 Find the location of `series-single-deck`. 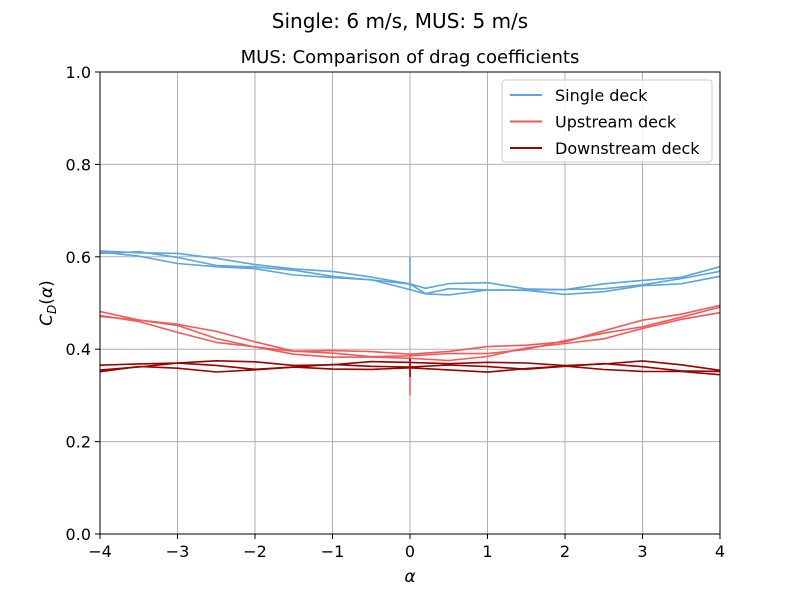

series-single-deck is located at coordinates (410, 273).